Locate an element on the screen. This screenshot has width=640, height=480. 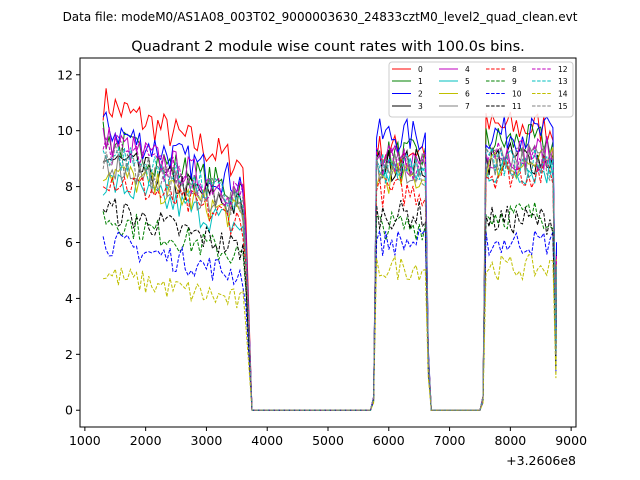
y-tick-label: 4 is located at coordinates (69, 298).